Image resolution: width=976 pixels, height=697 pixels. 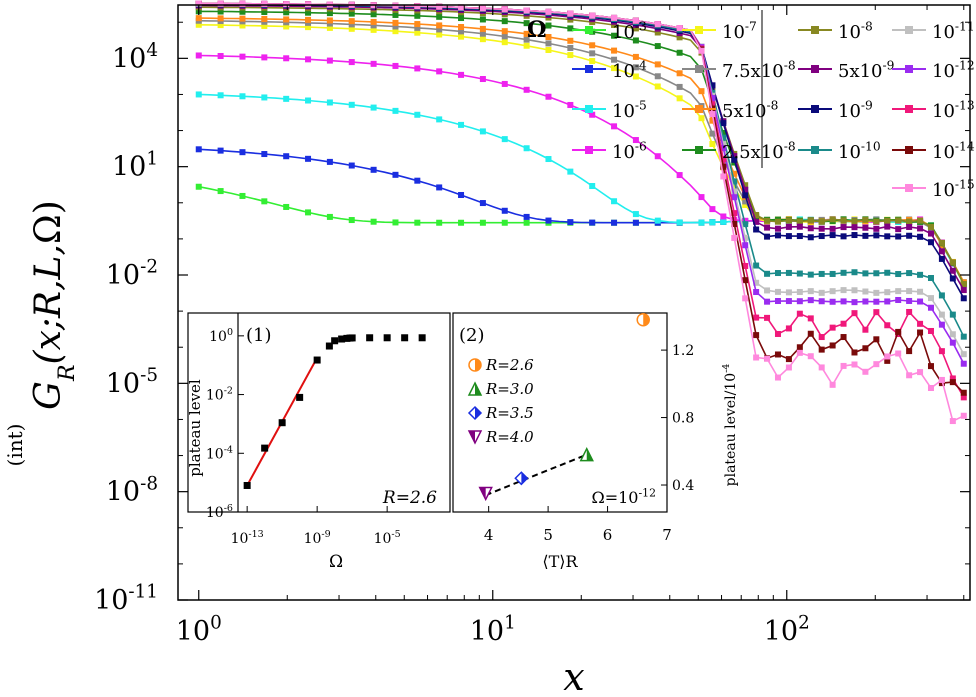 What do you see at coordinates (609, 70) in the screenshot?
I see `legend-item-10-4: 10-4` at bounding box center [609, 70].